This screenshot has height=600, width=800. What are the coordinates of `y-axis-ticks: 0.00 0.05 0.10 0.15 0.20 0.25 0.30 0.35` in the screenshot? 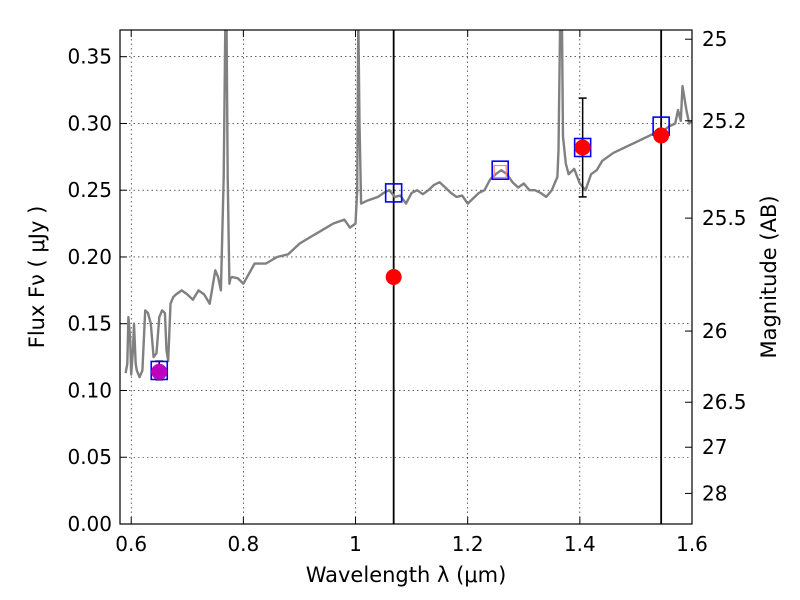 It's located at (97, 290).